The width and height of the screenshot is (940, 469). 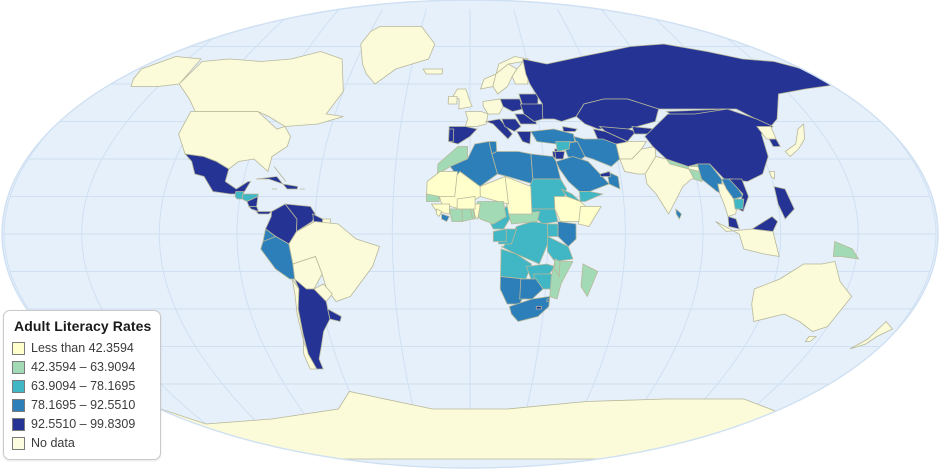 What do you see at coordinates (261, 89) in the screenshot?
I see `country-canada` at bounding box center [261, 89].